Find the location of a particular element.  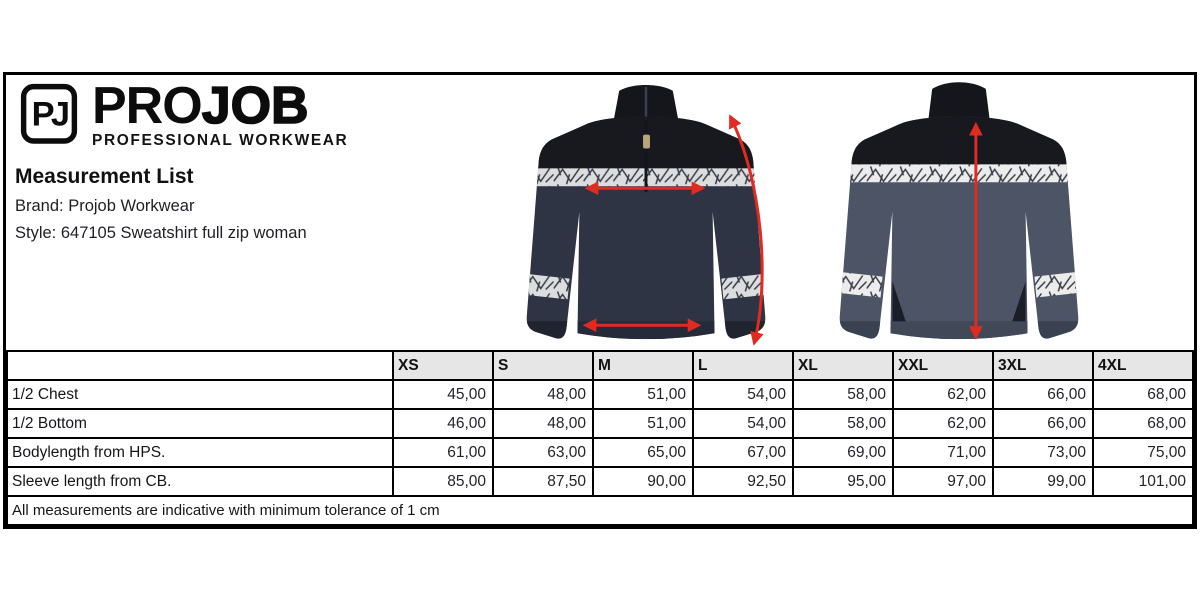

sweatshirt-back-image is located at coordinates (958, 218).